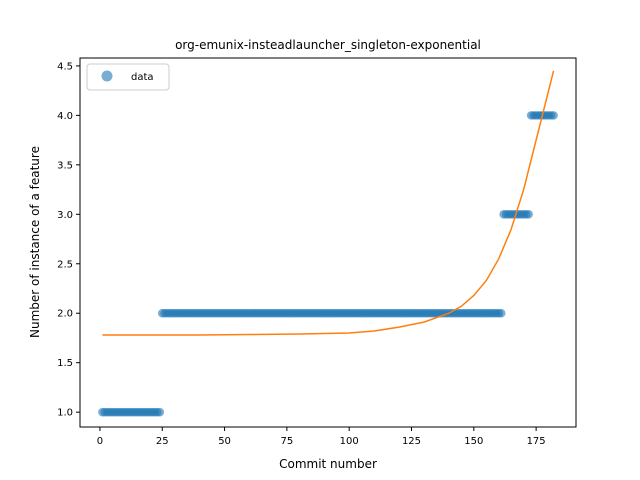 Image resolution: width=640 pixels, height=480 pixels. What do you see at coordinates (65, 116) in the screenshot?
I see `y-tick-label: 4.0` at bounding box center [65, 116].